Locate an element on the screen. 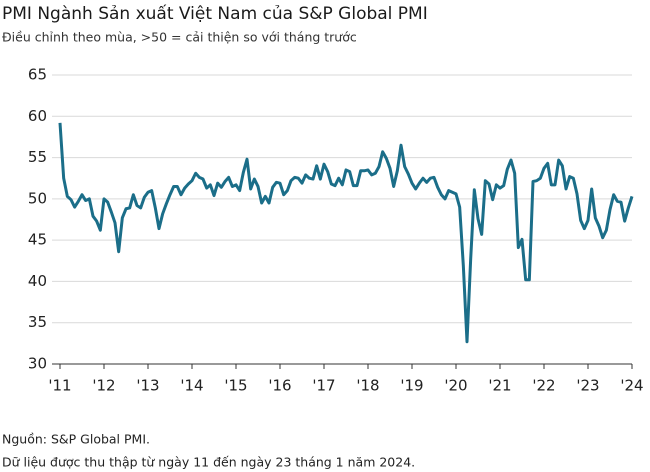 This screenshot has height=472, width=650. y-tick-label: 30 is located at coordinates (37, 364).